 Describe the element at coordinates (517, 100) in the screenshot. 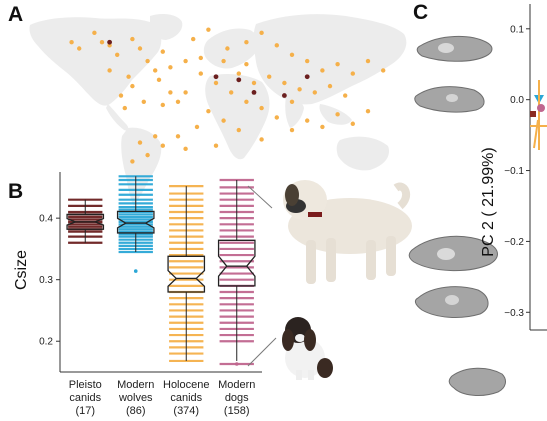

I see `pca-y-tick-label: 0.0` at that location.